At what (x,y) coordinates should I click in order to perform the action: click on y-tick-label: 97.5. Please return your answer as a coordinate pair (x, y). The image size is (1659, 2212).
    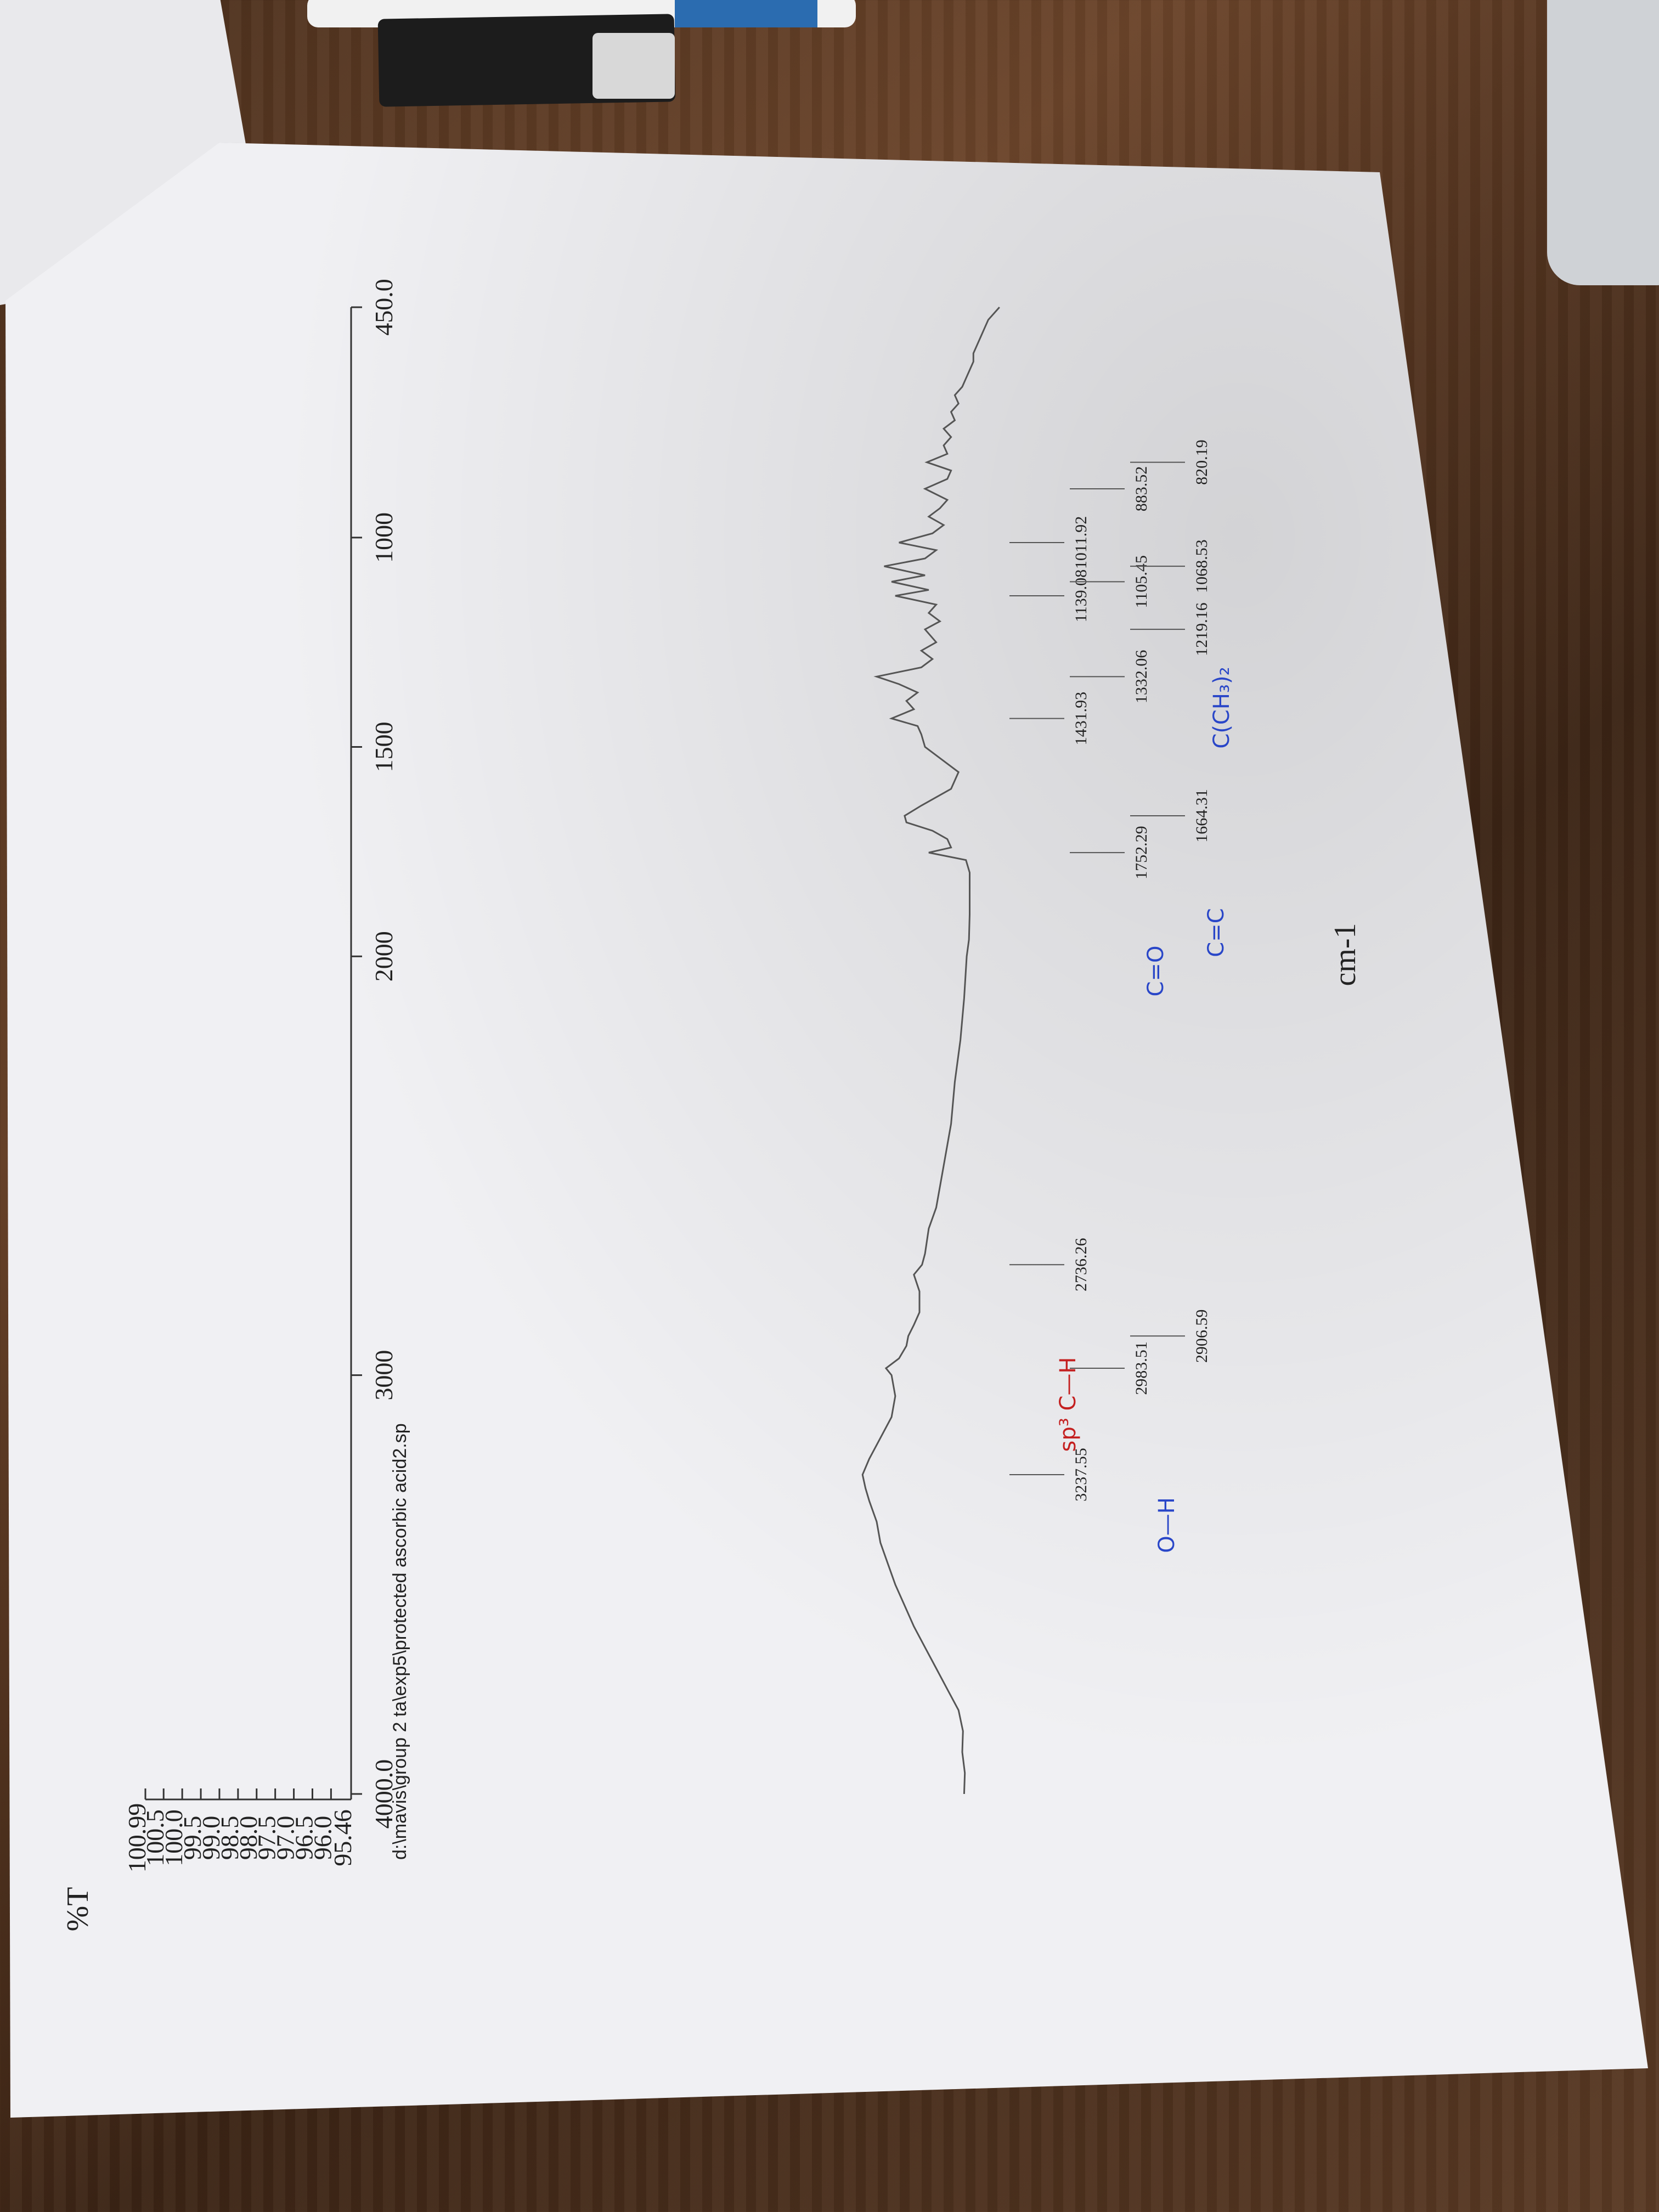
    Looking at the image, I should click on (267, 1838).